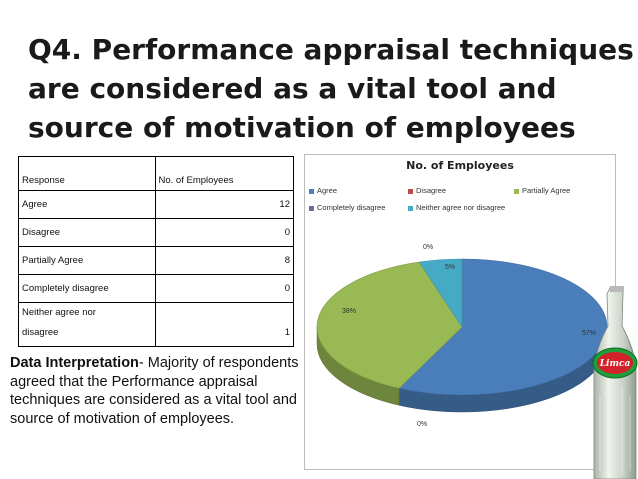 The height and width of the screenshot is (479, 638). What do you see at coordinates (87, 260) in the screenshot?
I see `row-response: Partially Agree` at bounding box center [87, 260].